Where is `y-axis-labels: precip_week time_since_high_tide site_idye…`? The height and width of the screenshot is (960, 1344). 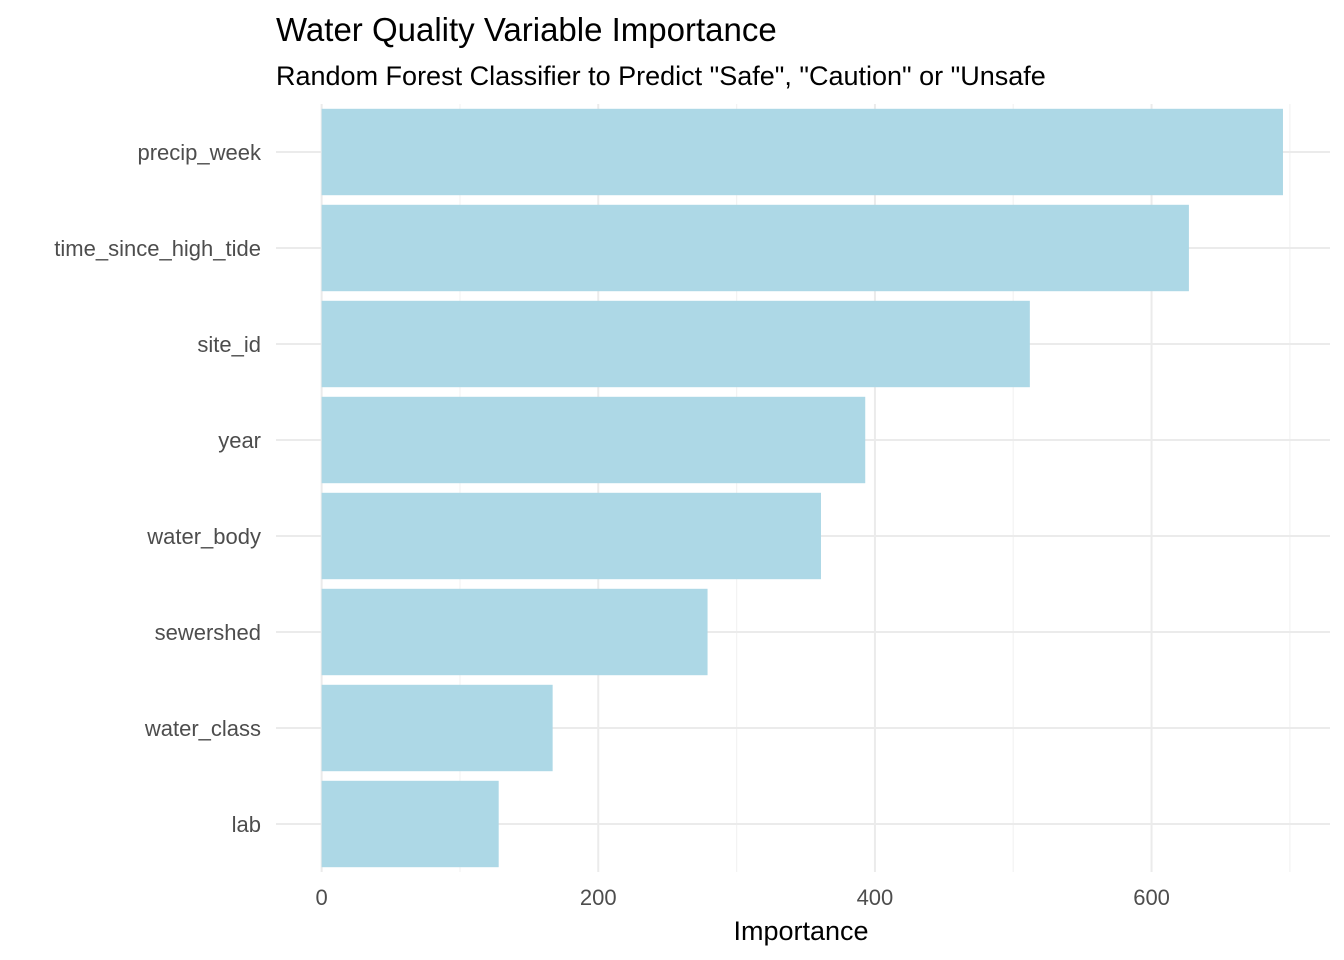
y-axis-labels: precip_week time_since_high_tide site_idye… is located at coordinates (158, 488).